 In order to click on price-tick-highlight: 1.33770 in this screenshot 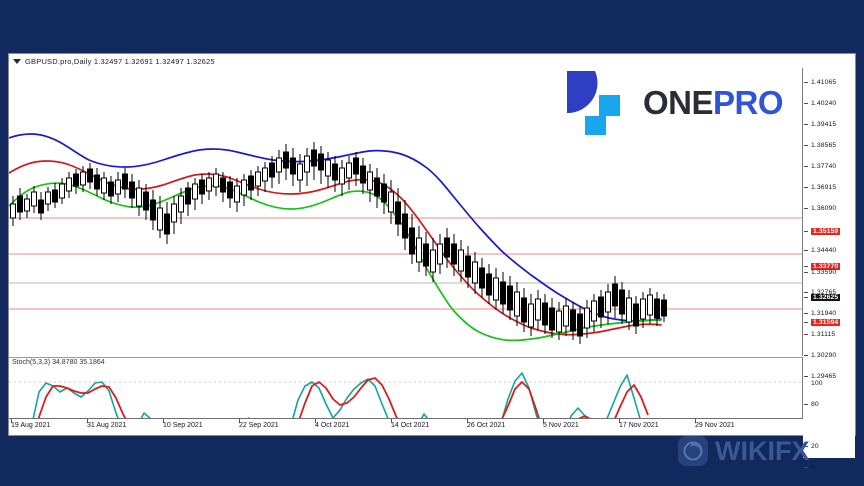, I will do `click(829, 266)`.